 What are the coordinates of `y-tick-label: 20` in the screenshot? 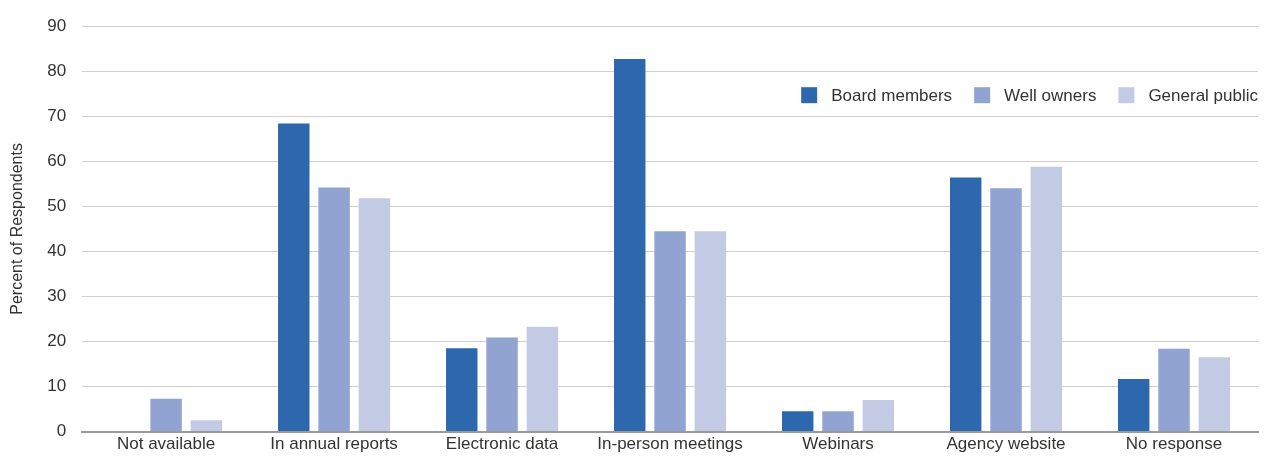 It's located at (57, 341).